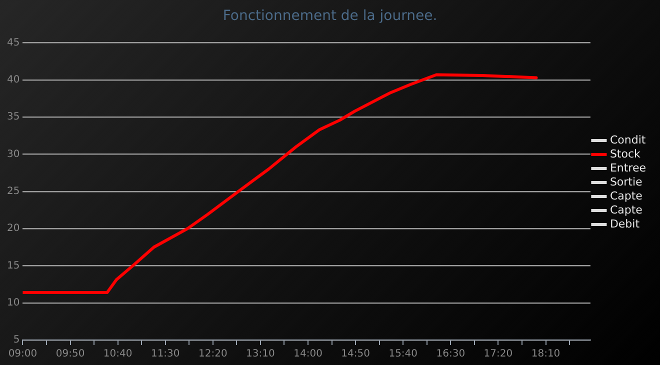  I want to click on x-tick-label: 17:20, so click(498, 354).